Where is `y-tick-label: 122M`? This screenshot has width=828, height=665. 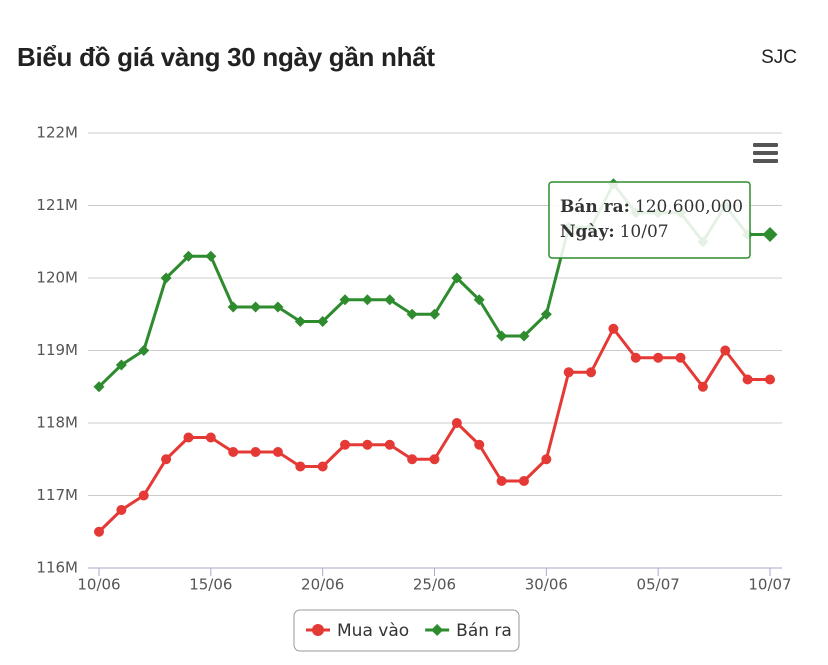 y-tick-label: 122M is located at coordinates (57, 133).